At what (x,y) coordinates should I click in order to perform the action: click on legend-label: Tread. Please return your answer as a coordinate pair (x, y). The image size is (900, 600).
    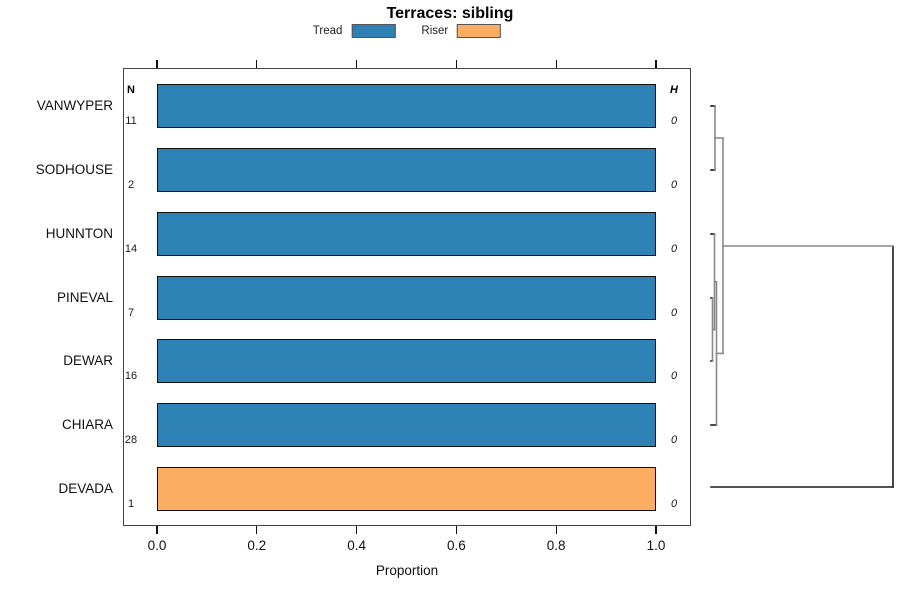
    Looking at the image, I should click on (327, 31).